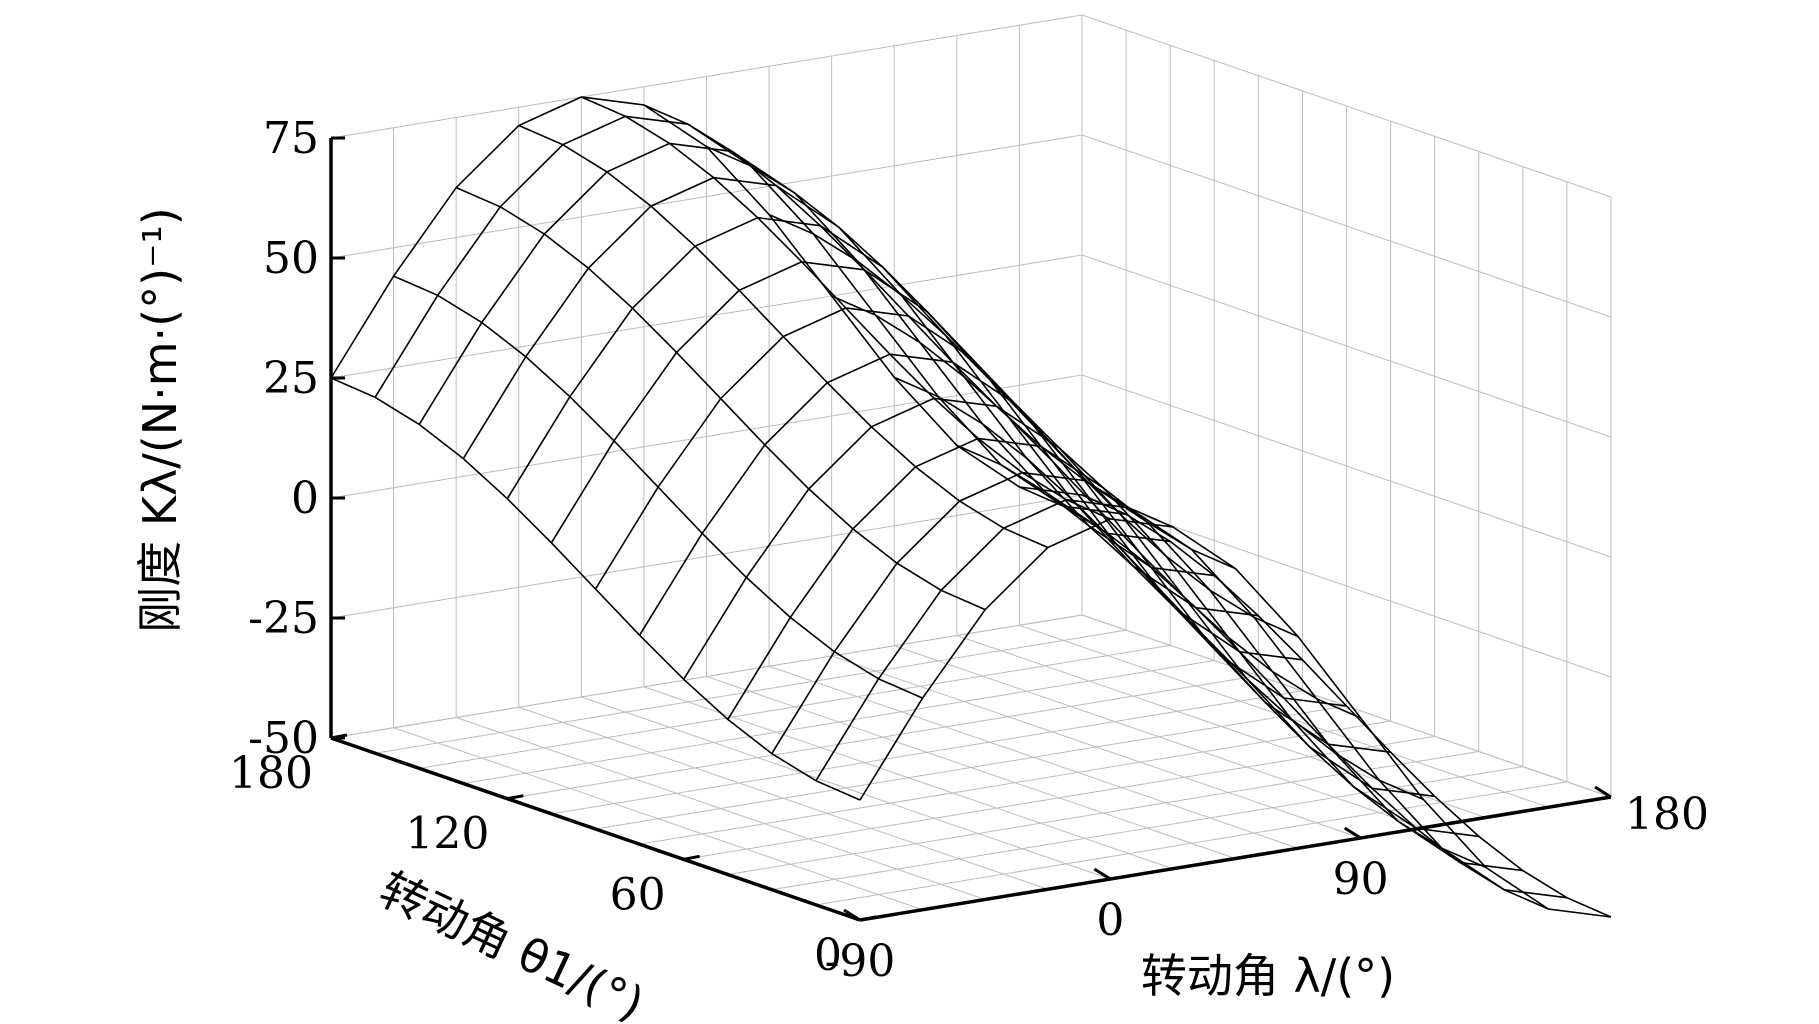 Image resolution: width=1819 pixels, height=1024 pixels. I want to click on z-tick-label: 50, so click(291, 258).